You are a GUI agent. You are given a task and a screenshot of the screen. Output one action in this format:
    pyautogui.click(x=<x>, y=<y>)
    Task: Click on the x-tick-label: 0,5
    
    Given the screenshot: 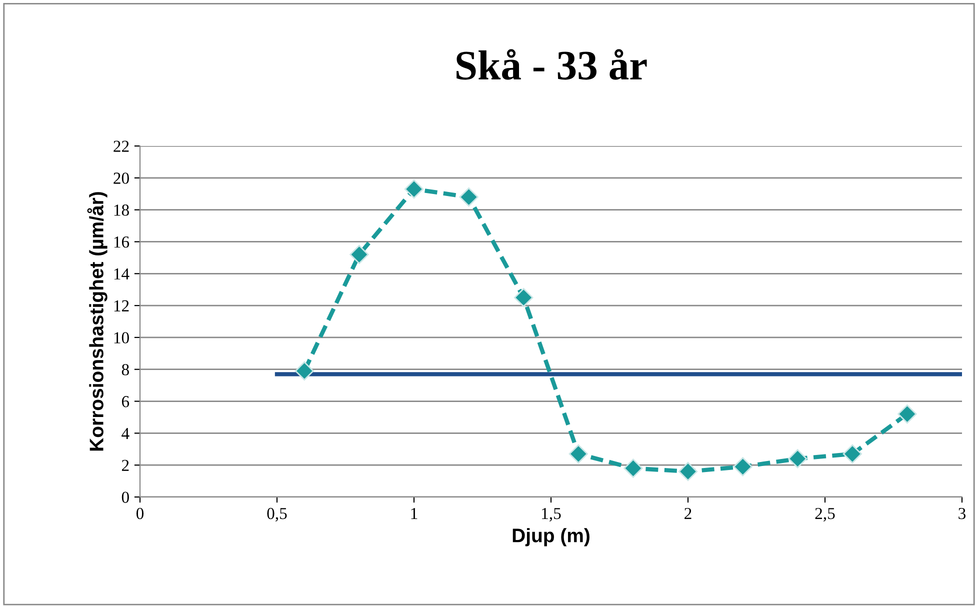 What is the action you would take?
    pyautogui.click(x=277, y=515)
    